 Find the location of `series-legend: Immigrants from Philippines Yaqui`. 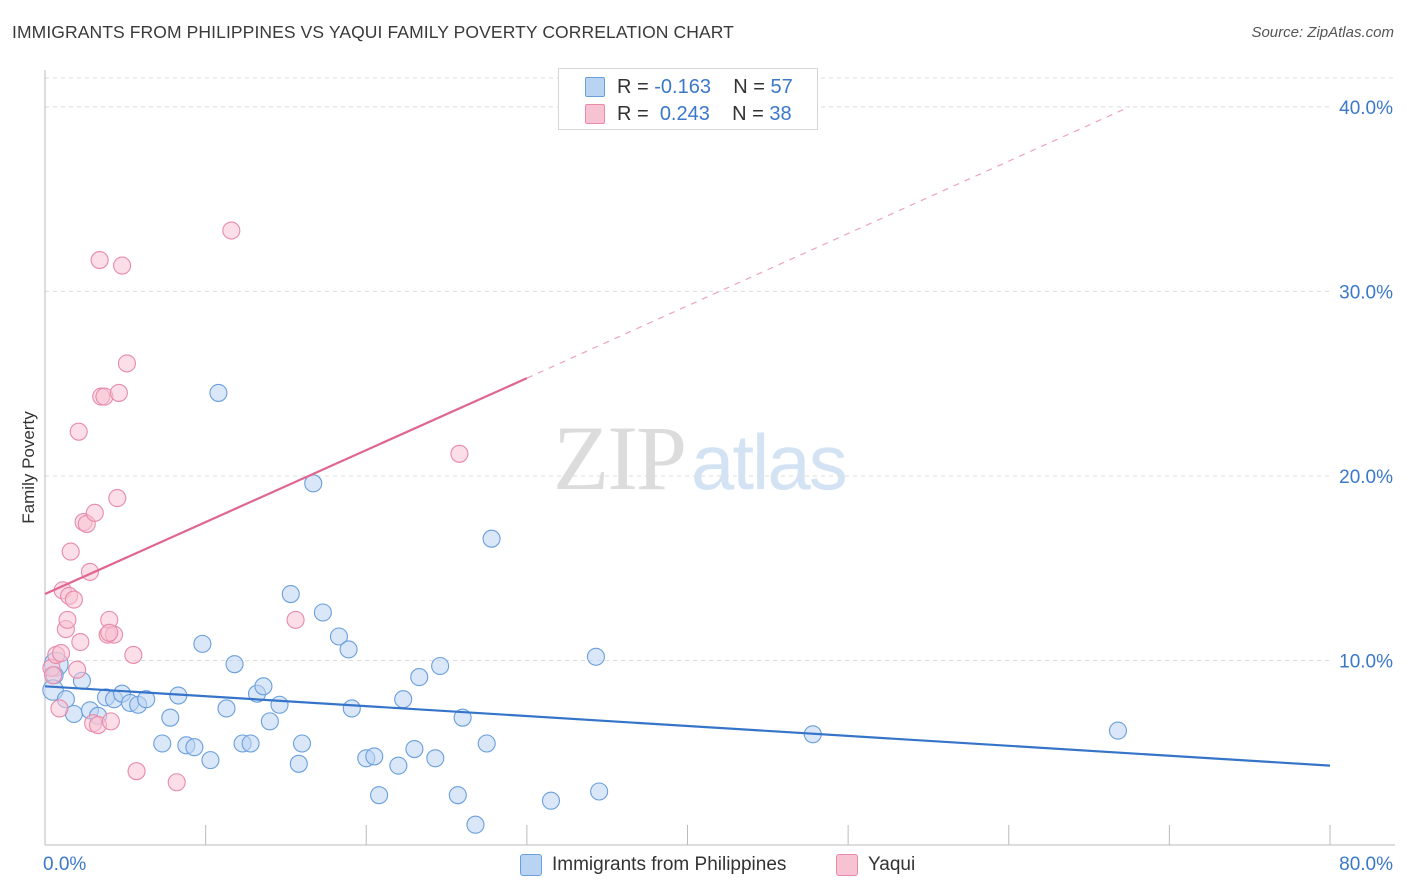

series-legend: Immigrants from Philippines Yaqui is located at coordinates (703, 865).